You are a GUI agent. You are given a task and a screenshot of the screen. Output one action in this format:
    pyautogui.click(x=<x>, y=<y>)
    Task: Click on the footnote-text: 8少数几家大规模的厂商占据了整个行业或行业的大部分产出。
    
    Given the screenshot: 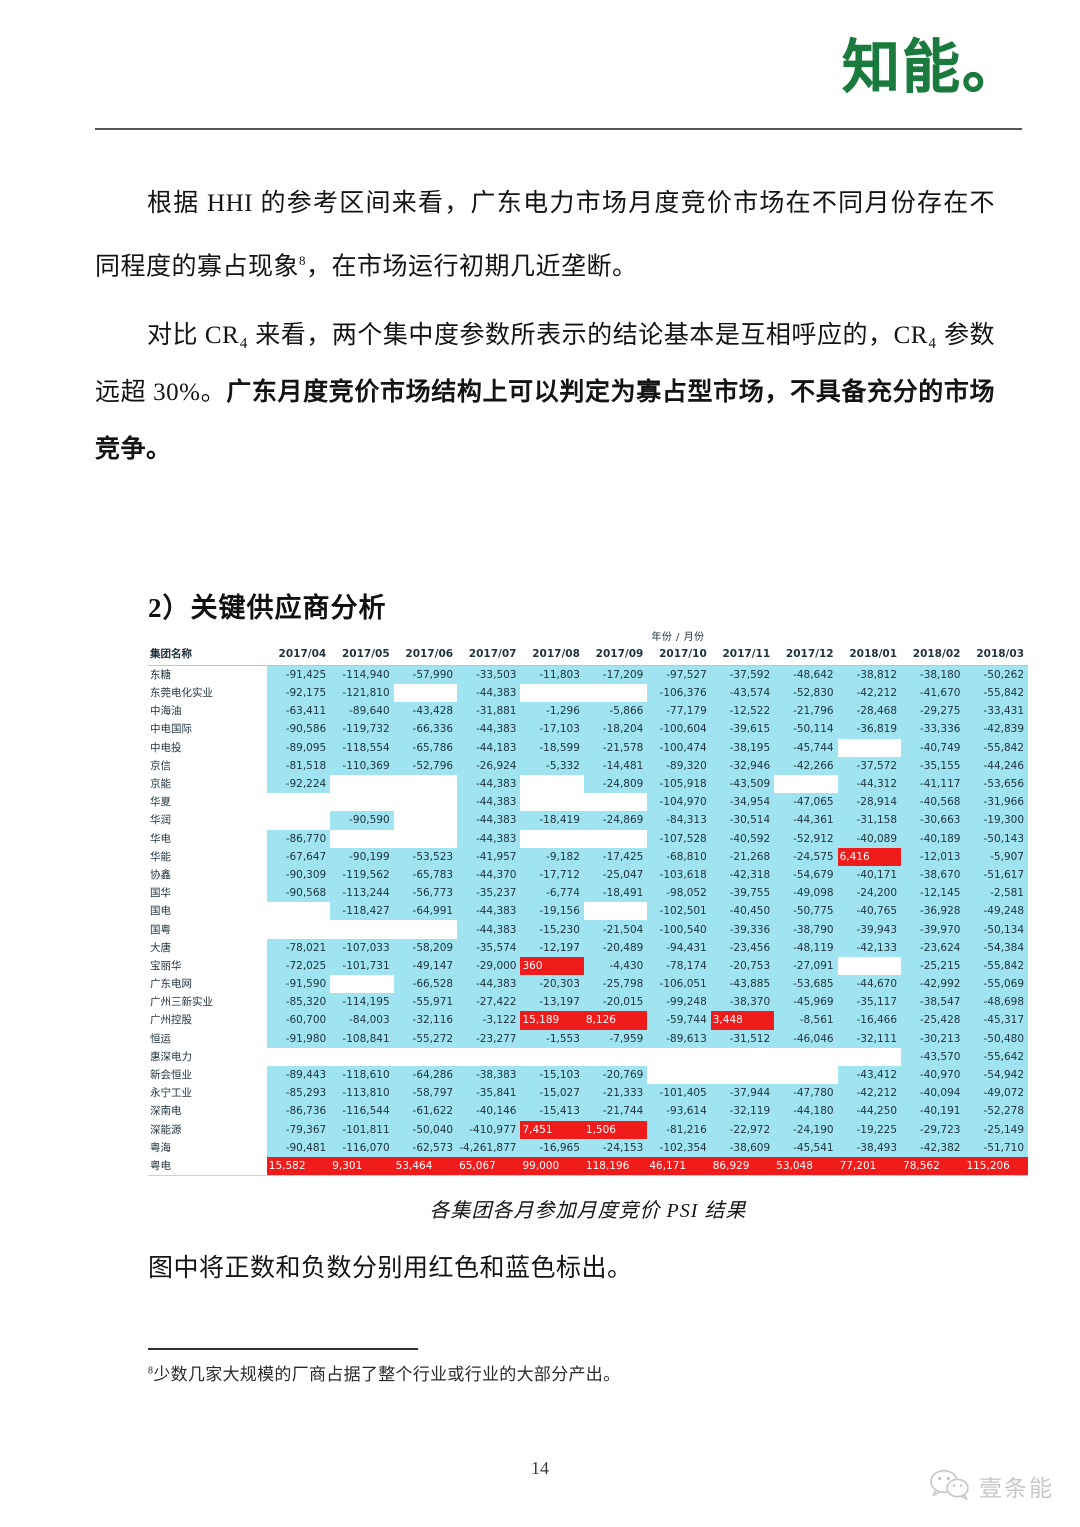 What is the action you would take?
    pyautogui.click(x=528, y=1372)
    